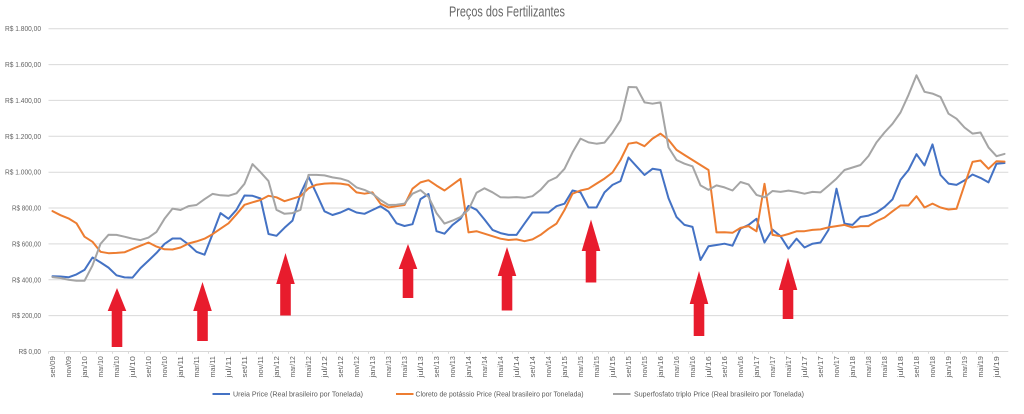 The height and width of the screenshot is (414, 1024). Describe the element at coordinates (293, 366) in the screenshot. I see `svg-text: mar/12` at that location.